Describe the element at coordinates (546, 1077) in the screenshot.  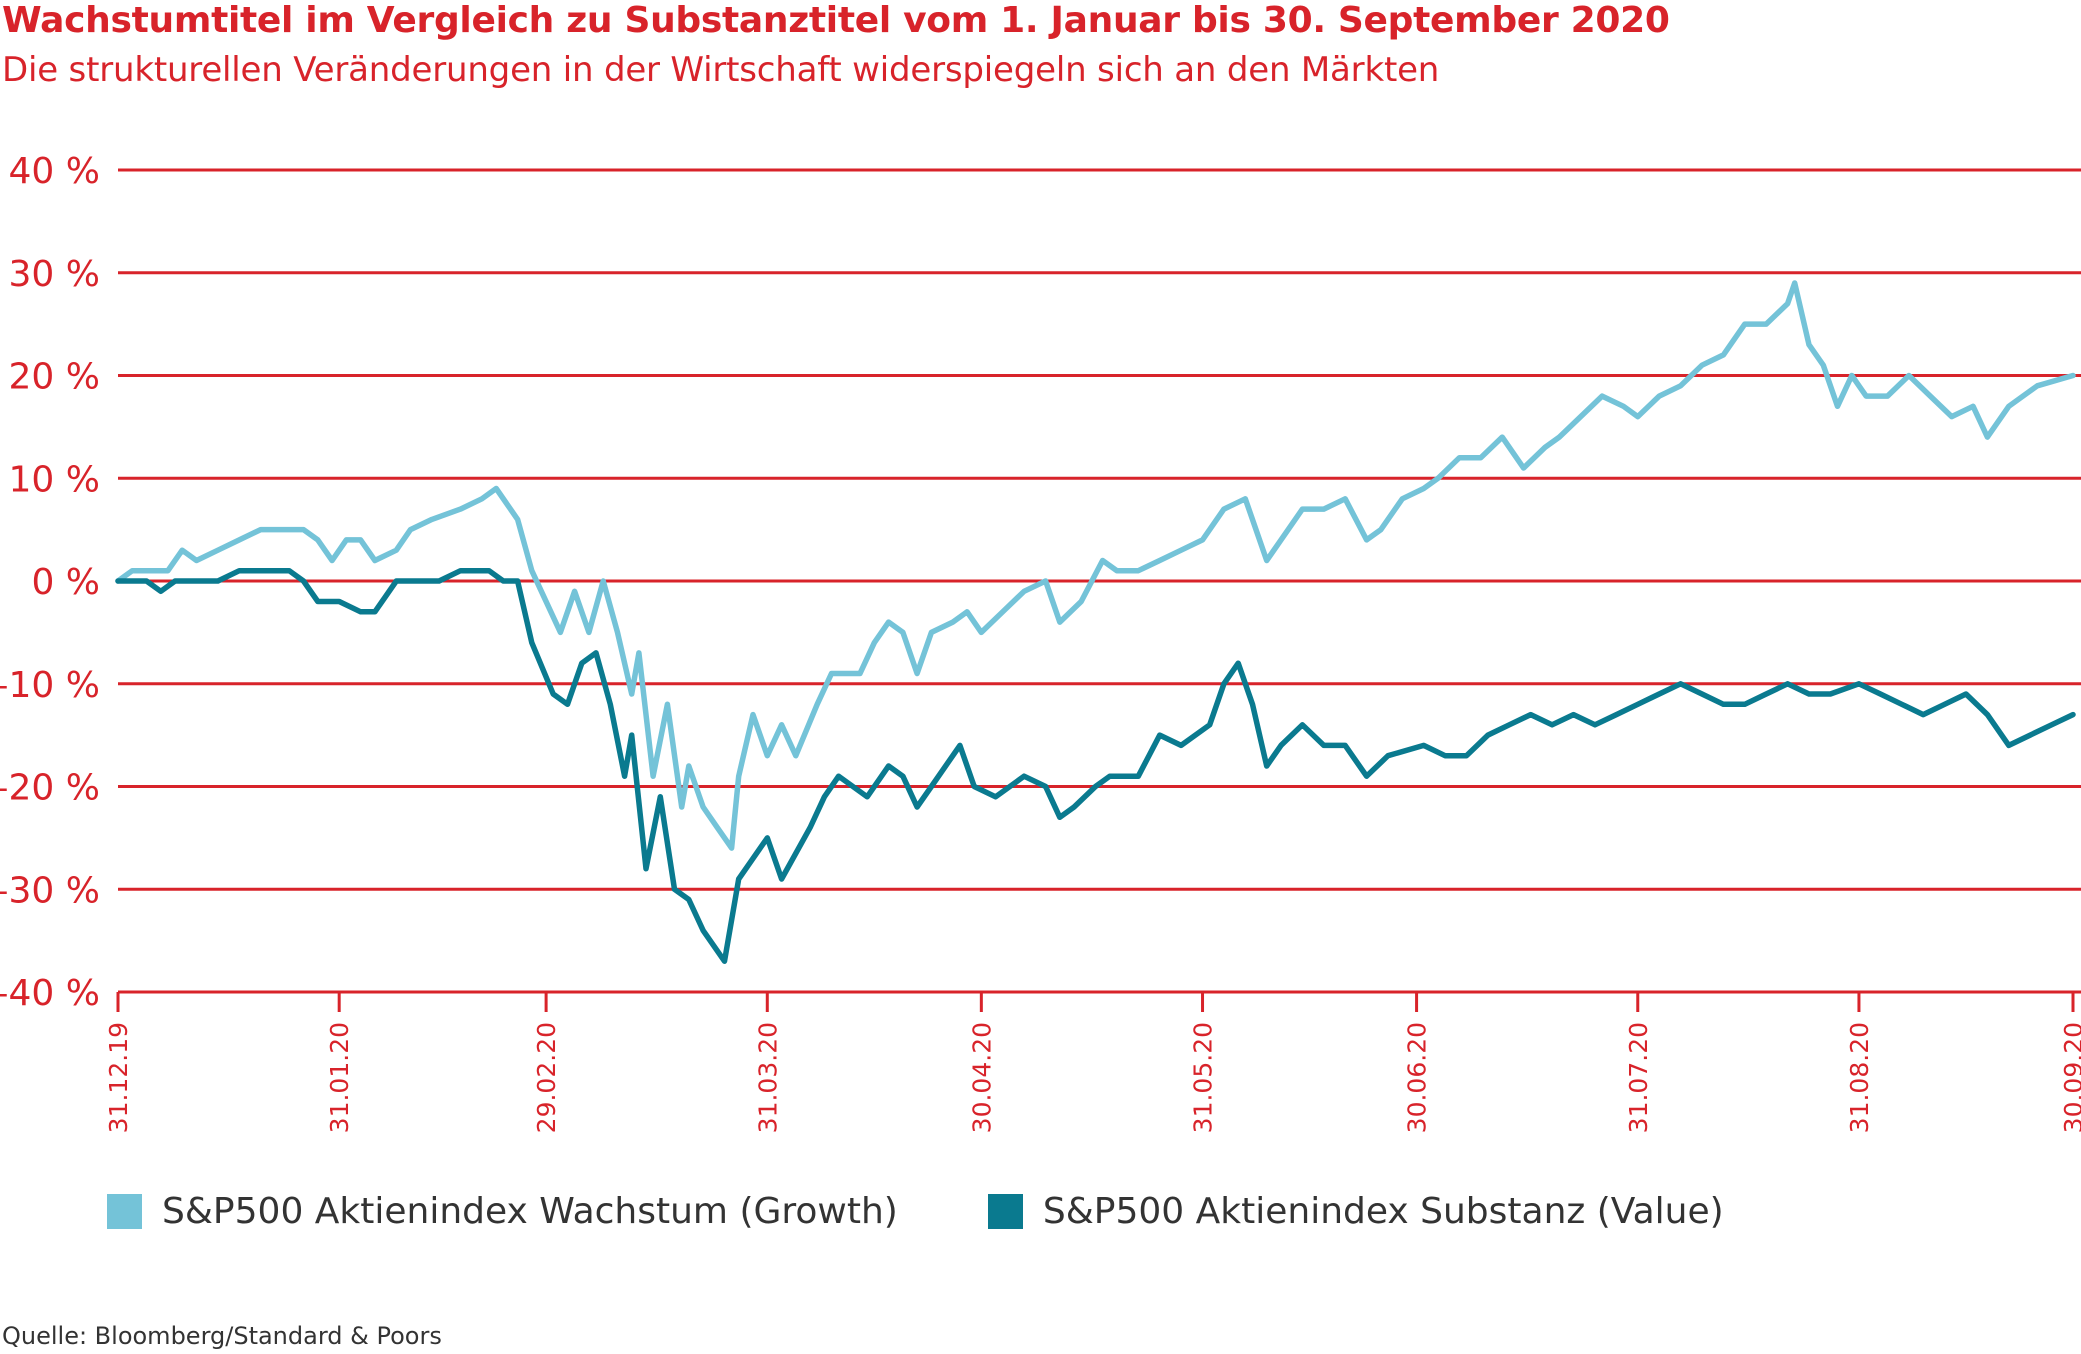
I see `x-tick-label: 29.02.20` at that location.